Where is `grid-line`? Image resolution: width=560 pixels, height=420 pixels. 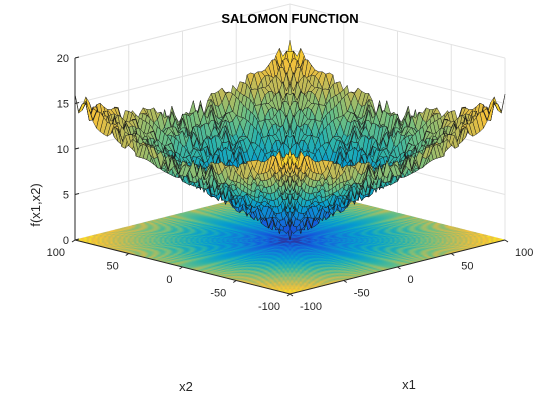 grid-line is located at coordinates (290, 31).